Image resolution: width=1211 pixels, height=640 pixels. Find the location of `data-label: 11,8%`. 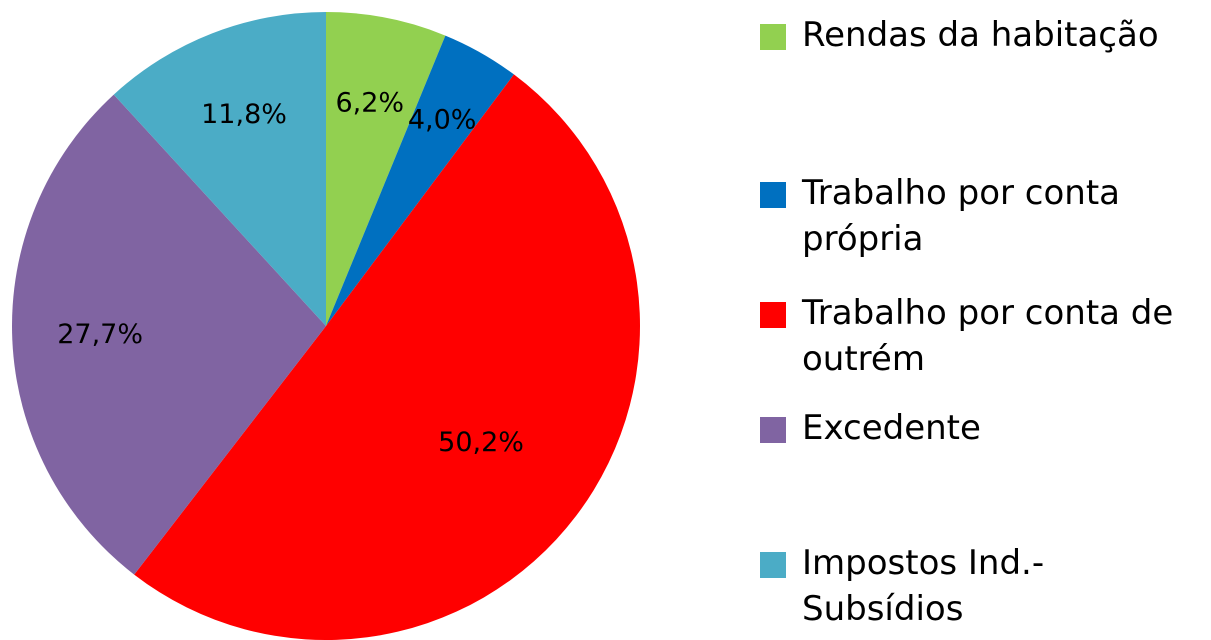

data-label: 11,8% is located at coordinates (244, 114).